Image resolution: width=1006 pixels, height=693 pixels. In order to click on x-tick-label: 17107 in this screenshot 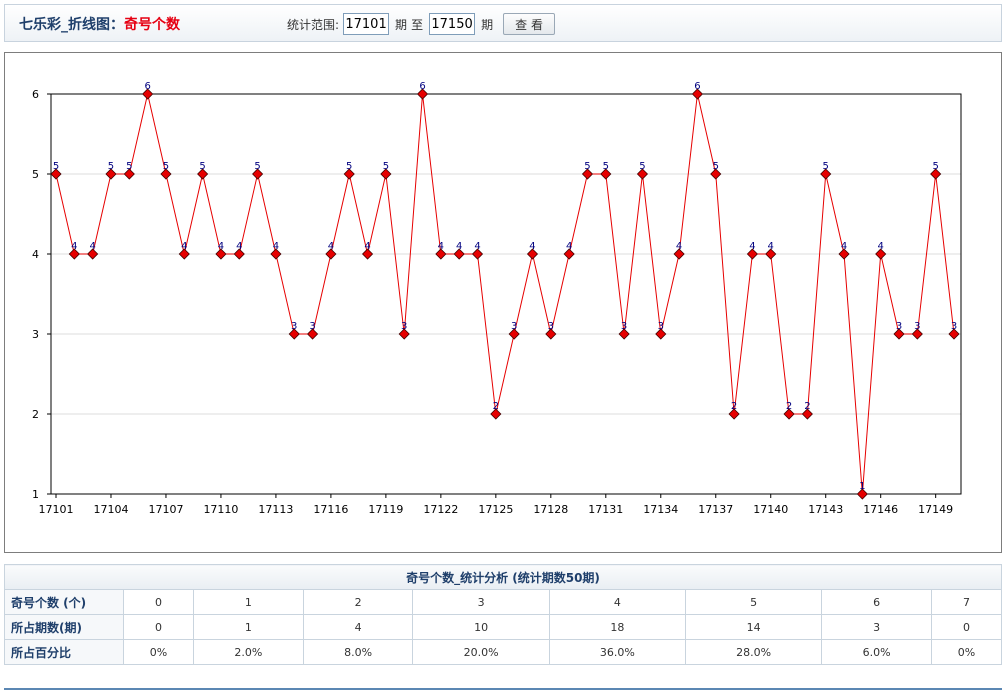, I will do `click(165, 509)`.